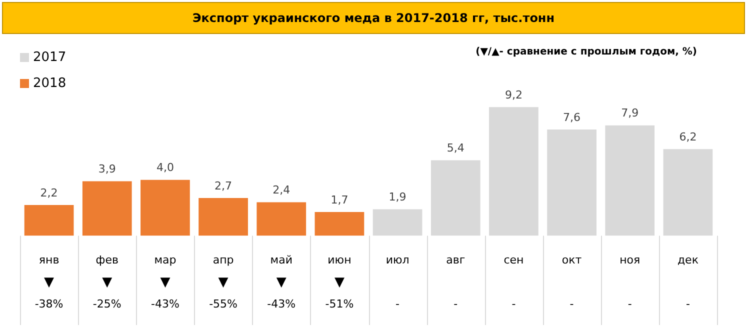 This screenshot has width=747, height=327. Describe the element at coordinates (514, 259) in the screenshot. I see `x-tick-label: сен` at that location.